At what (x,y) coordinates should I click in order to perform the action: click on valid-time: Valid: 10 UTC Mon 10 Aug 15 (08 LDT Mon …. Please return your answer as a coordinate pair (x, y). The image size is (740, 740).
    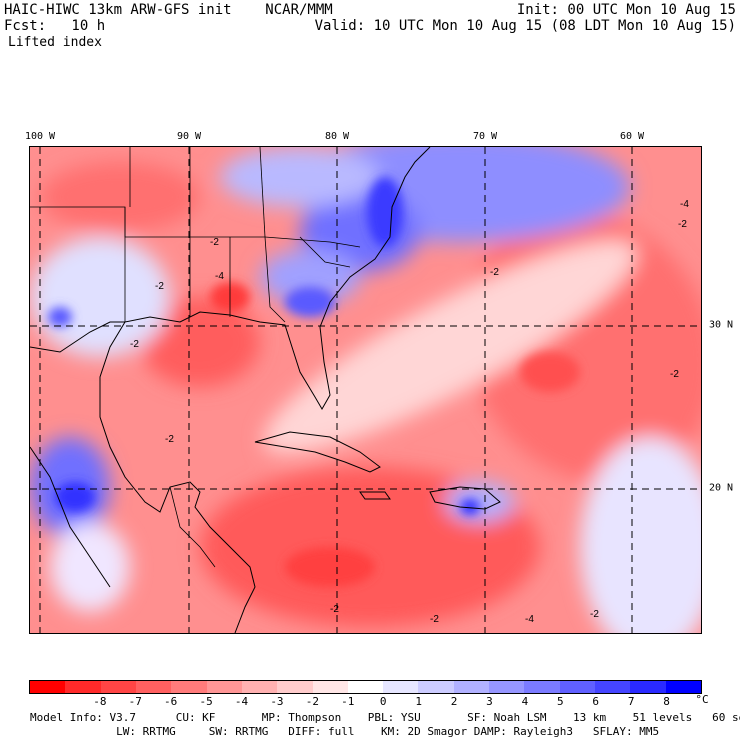
    Looking at the image, I should click on (525, 26).